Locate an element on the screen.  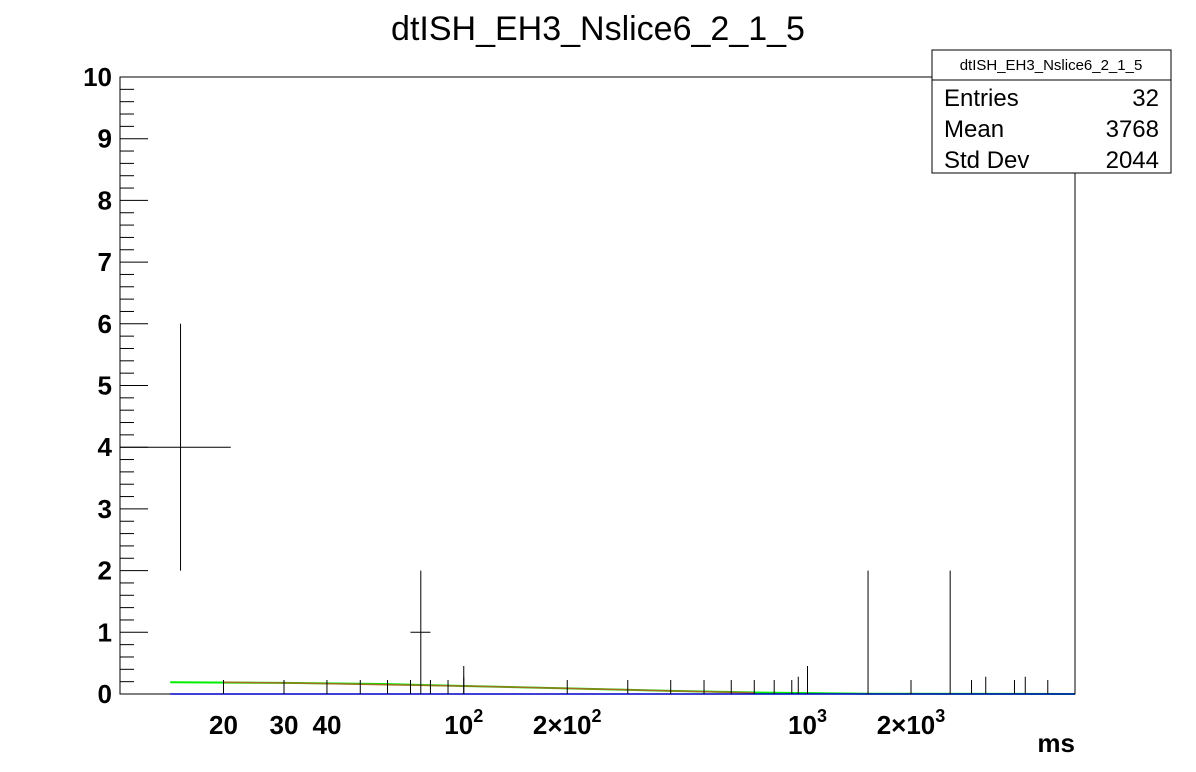
y-axis: 0 1 2 3 4 5 6 7 8 9 10 is located at coordinates (115, 385).